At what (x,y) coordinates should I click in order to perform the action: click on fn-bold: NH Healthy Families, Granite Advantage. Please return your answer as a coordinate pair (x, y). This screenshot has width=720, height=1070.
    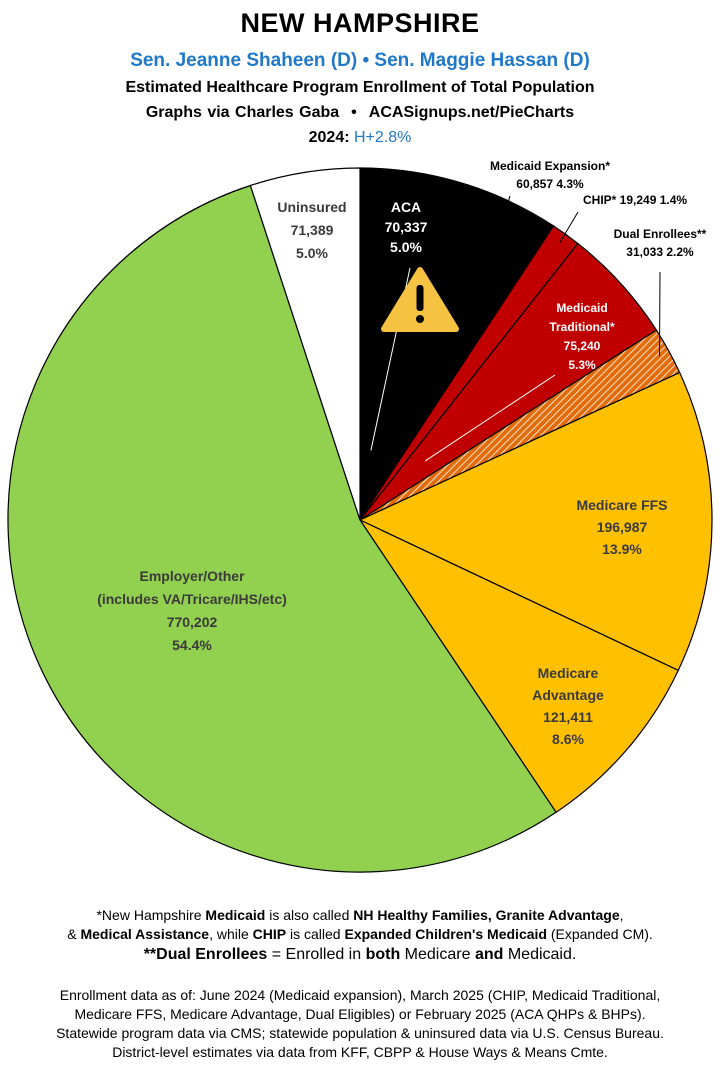
    Looking at the image, I should click on (486, 915).